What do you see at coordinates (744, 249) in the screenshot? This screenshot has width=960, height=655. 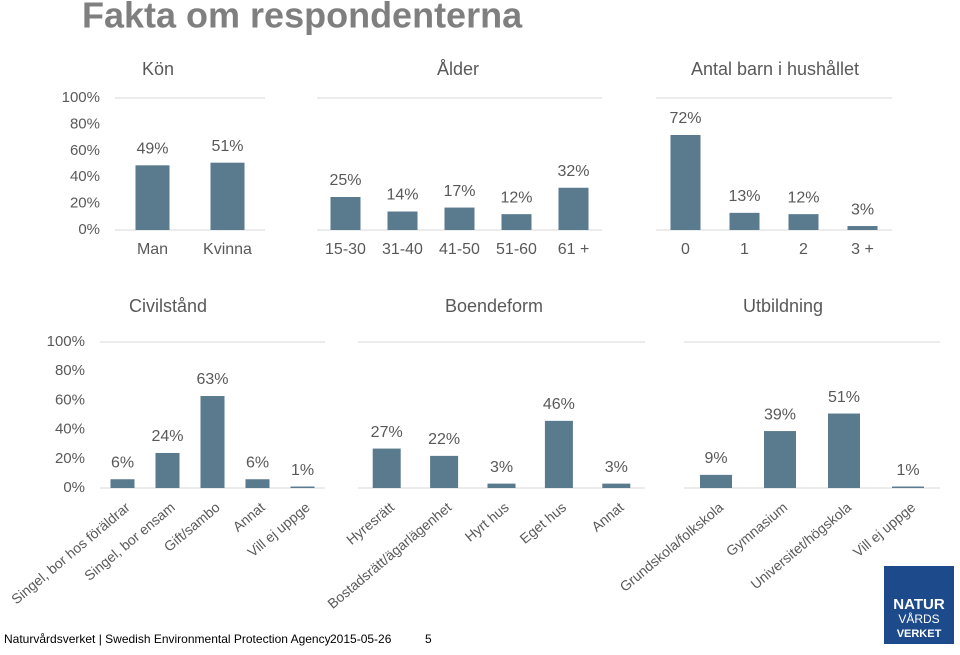 I see `x-tick-label: 1` at bounding box center [744, 249].